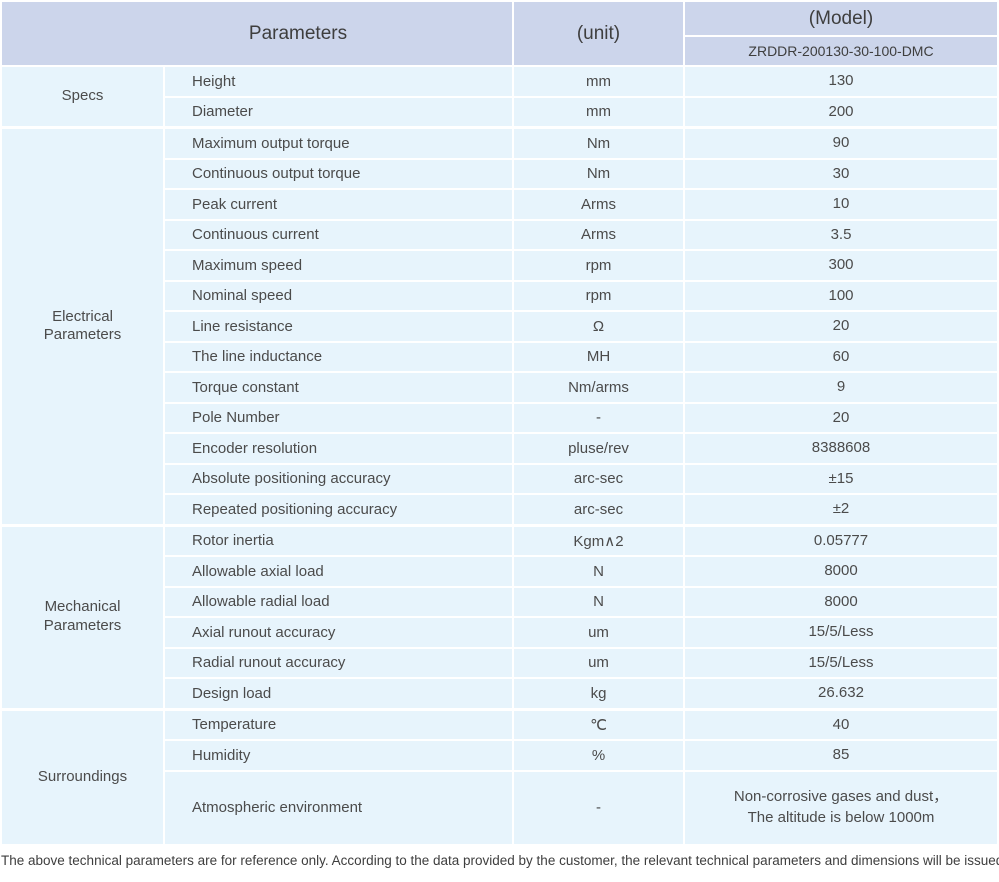  I want to click on param-name-cell: Nominal speed, so click(338, 295).